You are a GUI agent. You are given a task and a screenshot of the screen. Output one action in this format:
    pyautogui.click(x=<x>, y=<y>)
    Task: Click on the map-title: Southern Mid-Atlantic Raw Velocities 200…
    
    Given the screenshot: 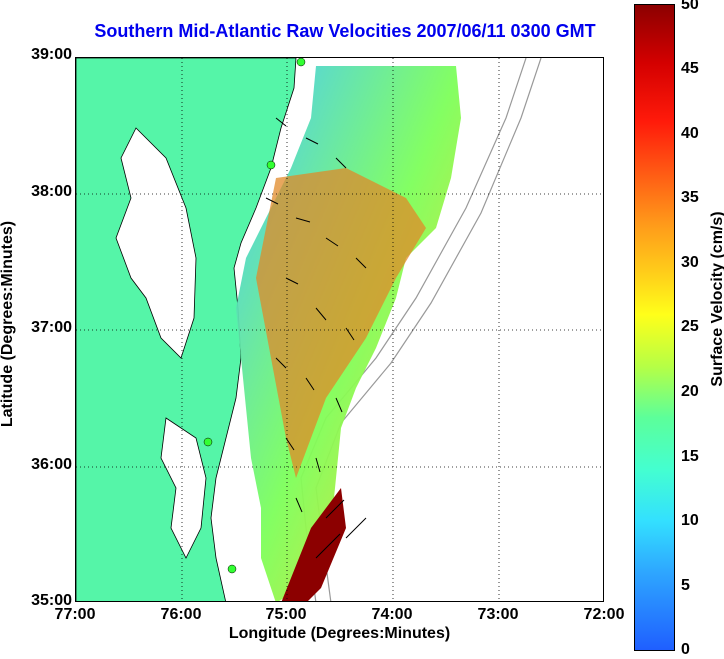 What is the action you would take?
    pyautogui.click(x=345, y=31)
    